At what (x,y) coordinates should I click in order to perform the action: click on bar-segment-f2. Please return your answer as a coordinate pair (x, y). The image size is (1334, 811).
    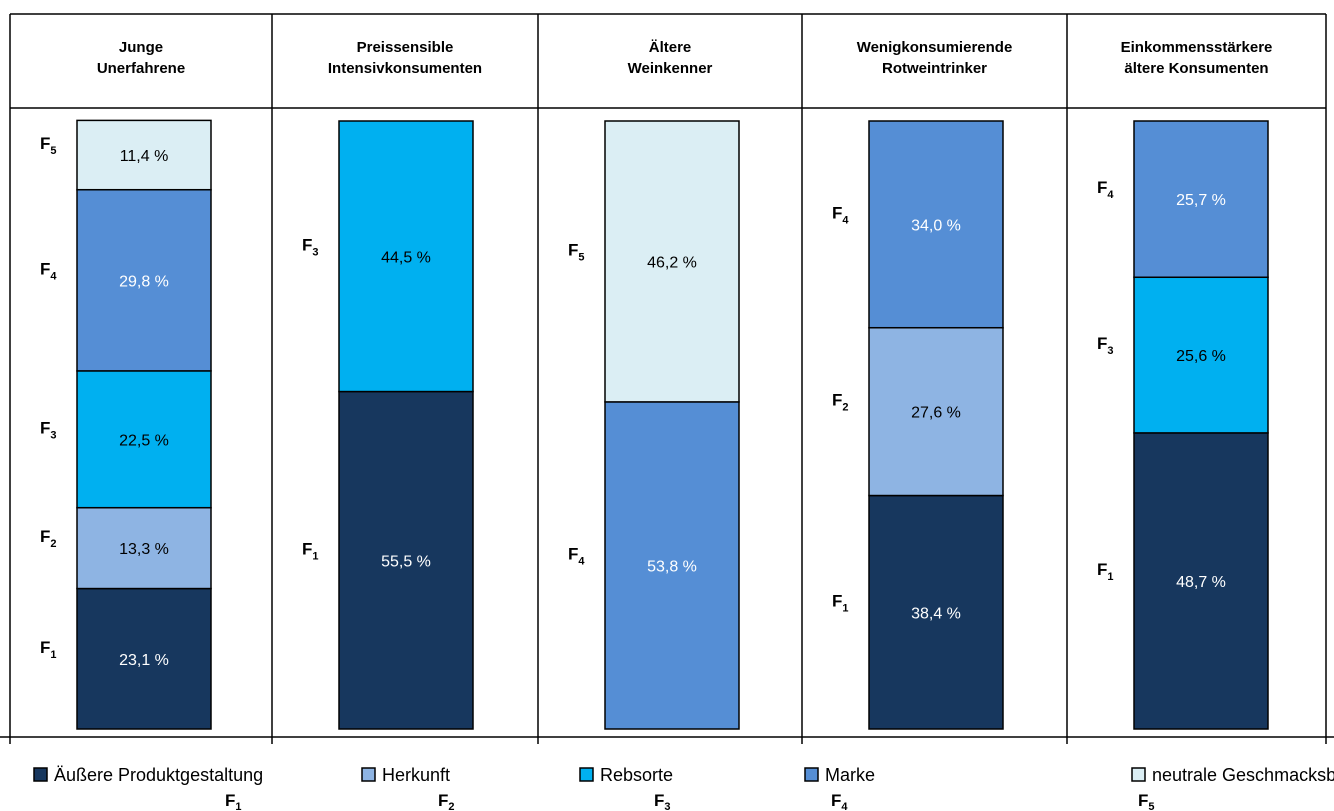
    Looking at the image, I should click on (144, 548).